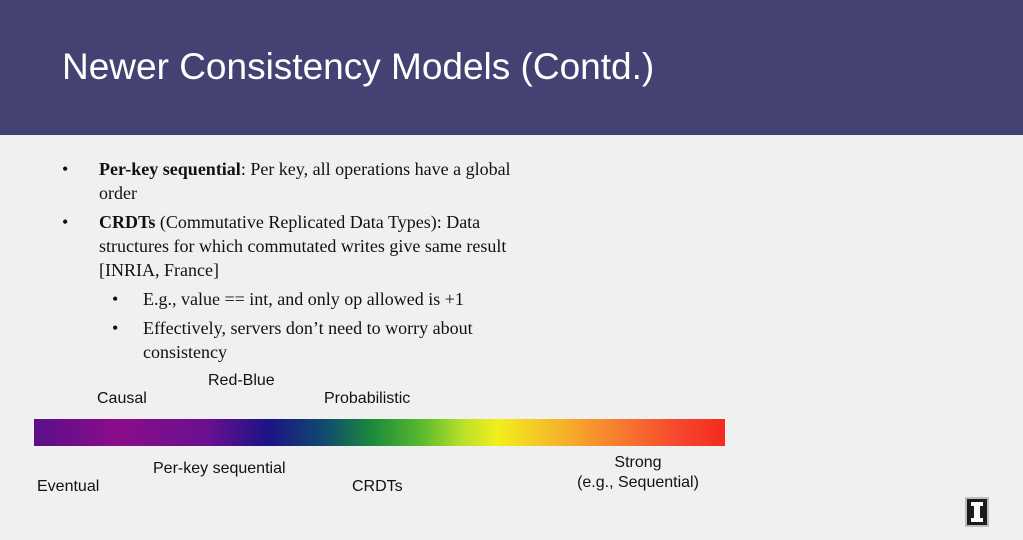 This screenshot has height=540, width=1023. What do you see at coordinates (379, 432) in the screenshot?
I see `consistency-spectrum-bar` at bounding box center [379, 432].